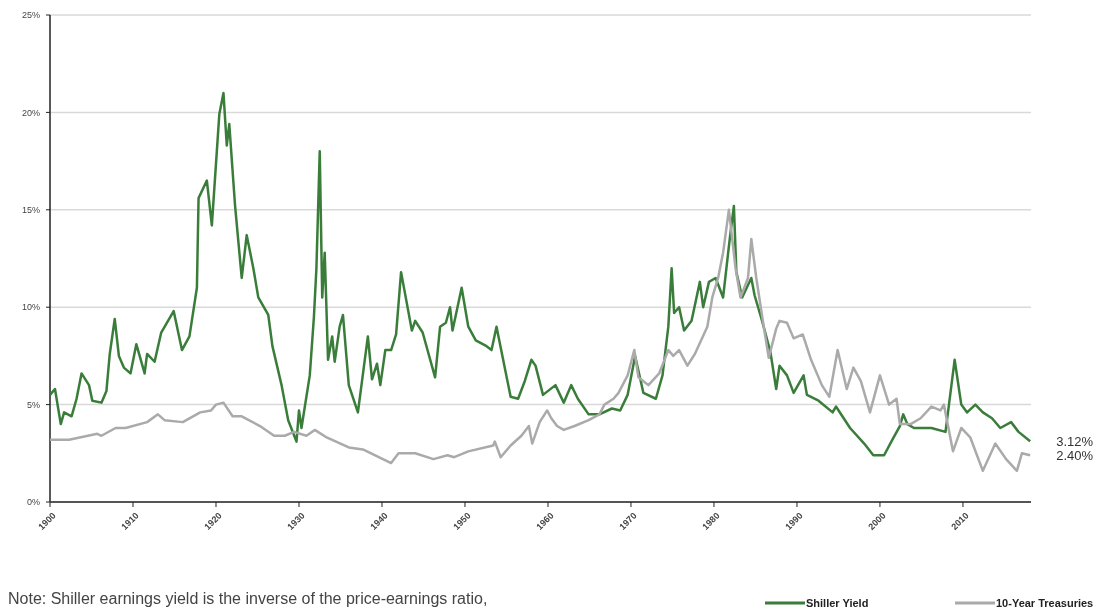 The image size is (1095, 611). I want to click on text: Note: Shiller earnings yield is the inverse of the price-earnings ratio,, so click(248, 598).